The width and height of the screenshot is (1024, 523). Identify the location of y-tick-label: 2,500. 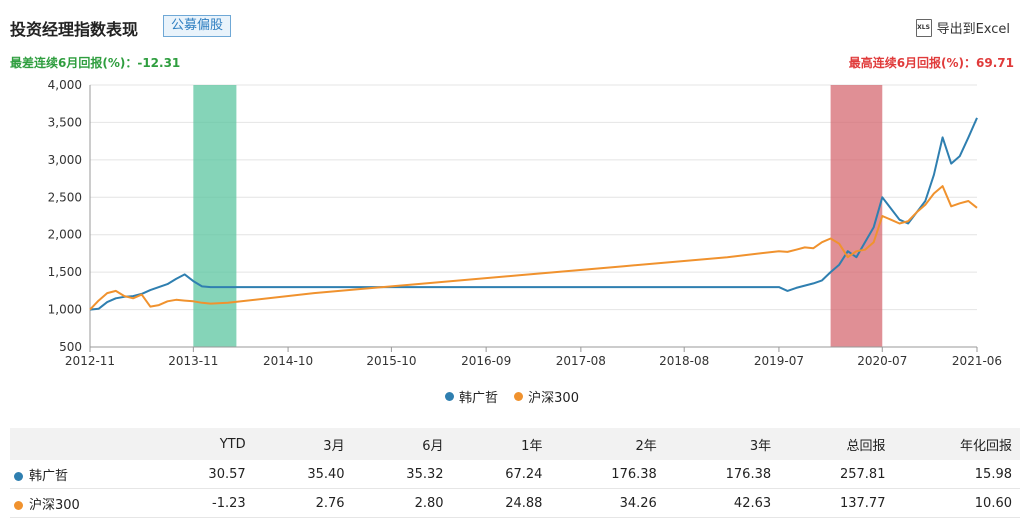
(65, 197).